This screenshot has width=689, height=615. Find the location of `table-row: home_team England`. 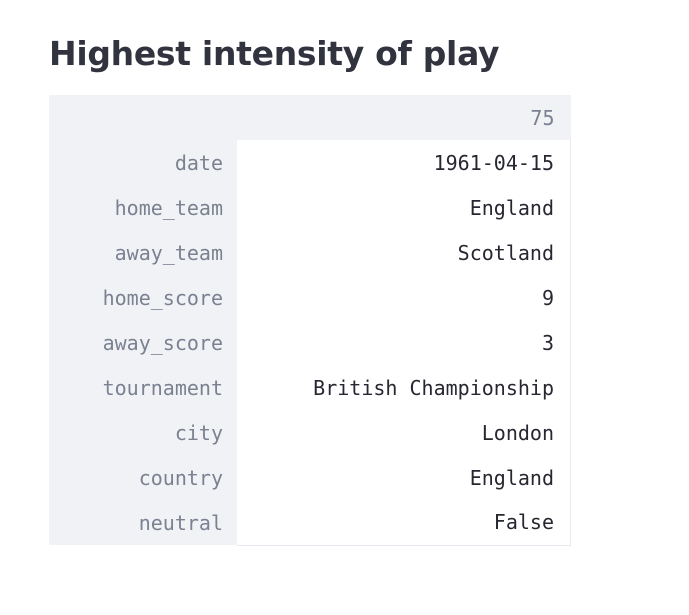

table-row: home_team England is located at coordinates (310, 207).